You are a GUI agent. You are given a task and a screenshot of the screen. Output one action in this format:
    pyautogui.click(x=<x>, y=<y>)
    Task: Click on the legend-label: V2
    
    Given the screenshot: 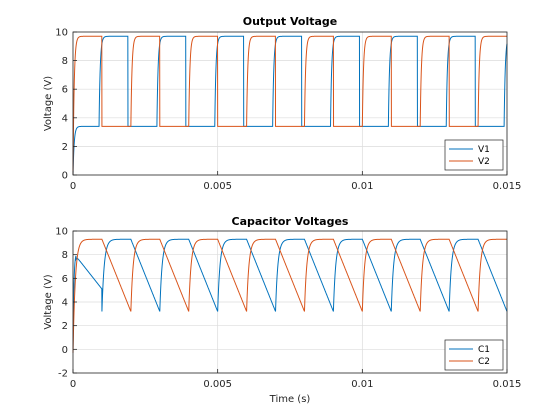 What is the action you would take?
    pyautogui.click(x=484, y=162)
    